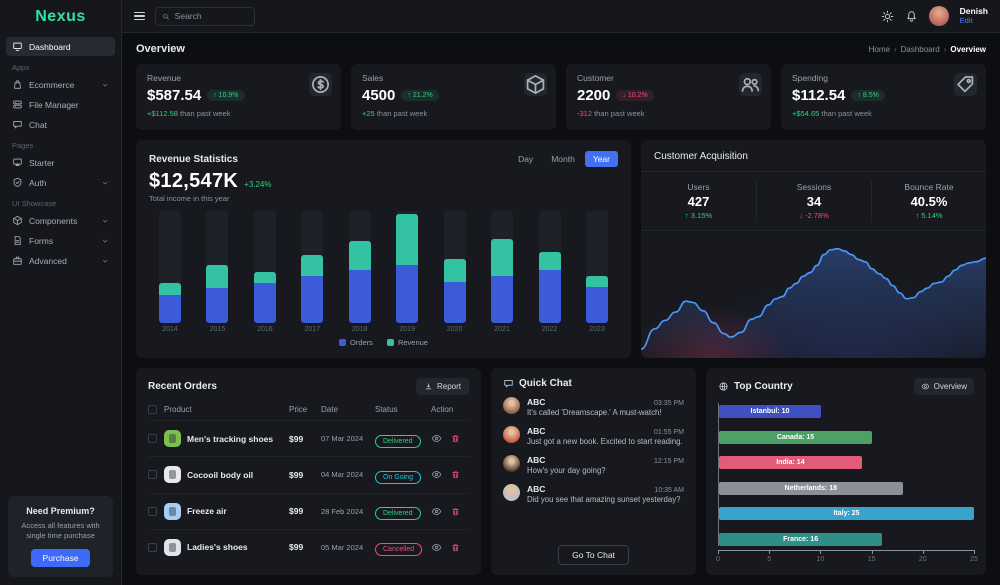 This screenshot has height=585, width=1000. Describe the element at coordinates (211, 16) in the screenshot. I see `search-input` at that location.